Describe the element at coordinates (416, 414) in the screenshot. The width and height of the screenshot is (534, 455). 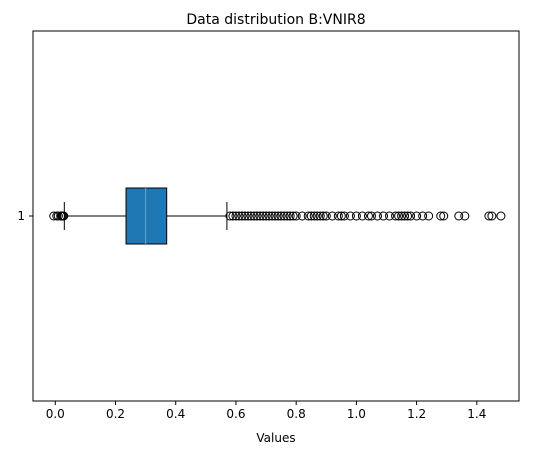
I see `x-tick-label: 1.2` at that location.